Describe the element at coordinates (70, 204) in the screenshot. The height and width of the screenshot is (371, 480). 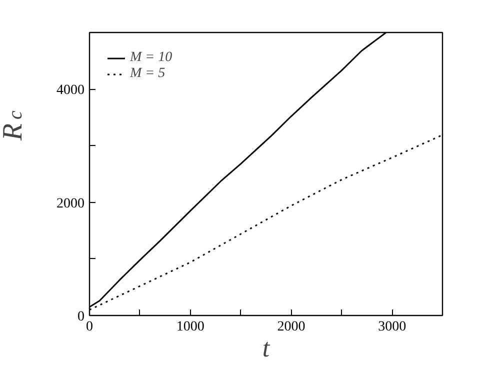
I see `y-tick-label: 2000` at that location.